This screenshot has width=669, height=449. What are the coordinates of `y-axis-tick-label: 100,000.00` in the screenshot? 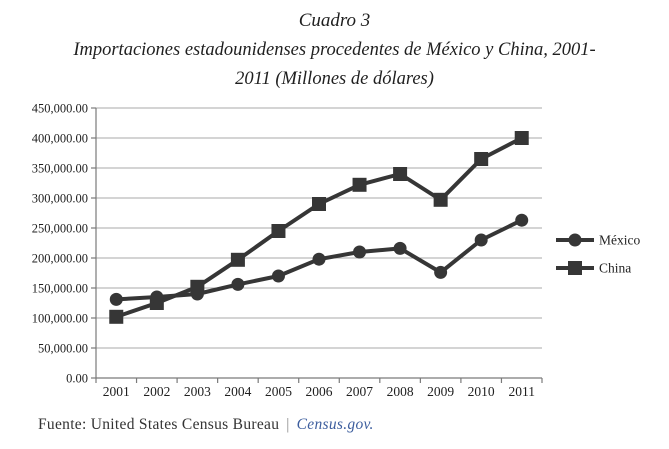 It's located at (60, 318).